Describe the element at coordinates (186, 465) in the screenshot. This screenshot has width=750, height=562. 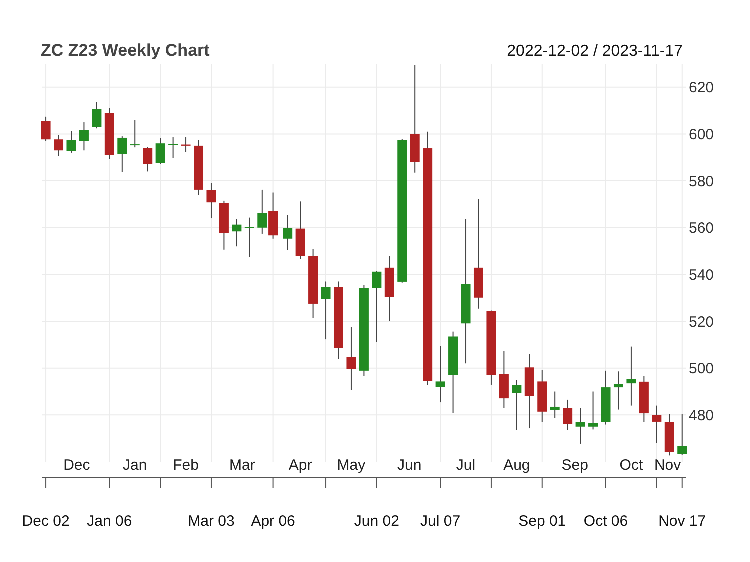
I see `x2-tick-label: Feb` at that location.